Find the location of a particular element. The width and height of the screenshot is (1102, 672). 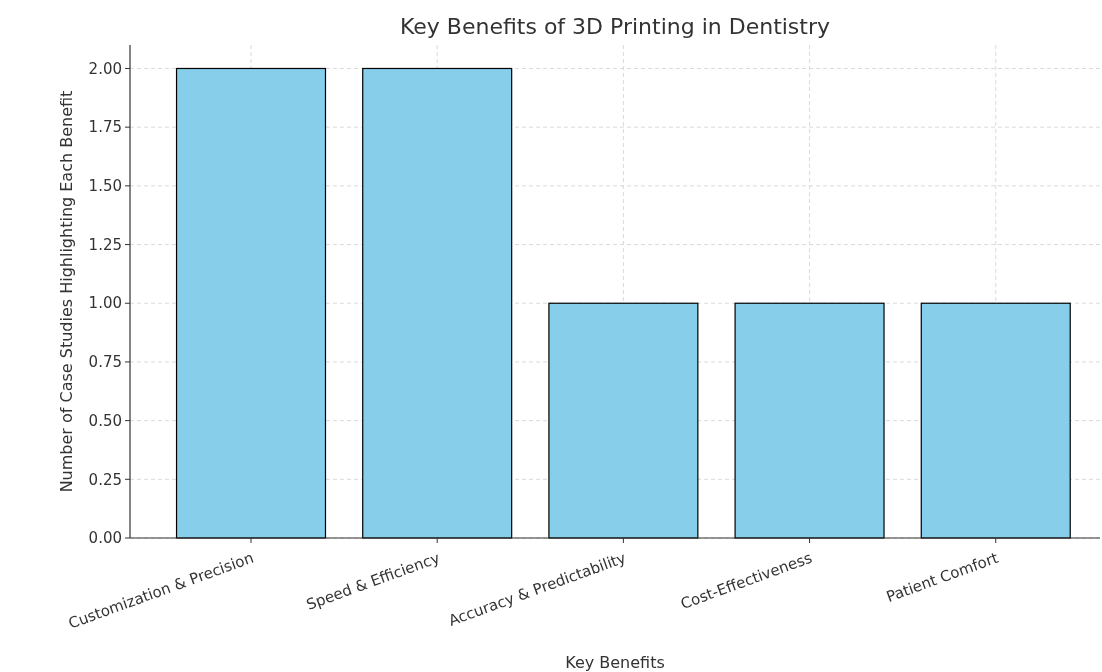

y-tick-label: 0.00 is located at coordinates (105, 538).